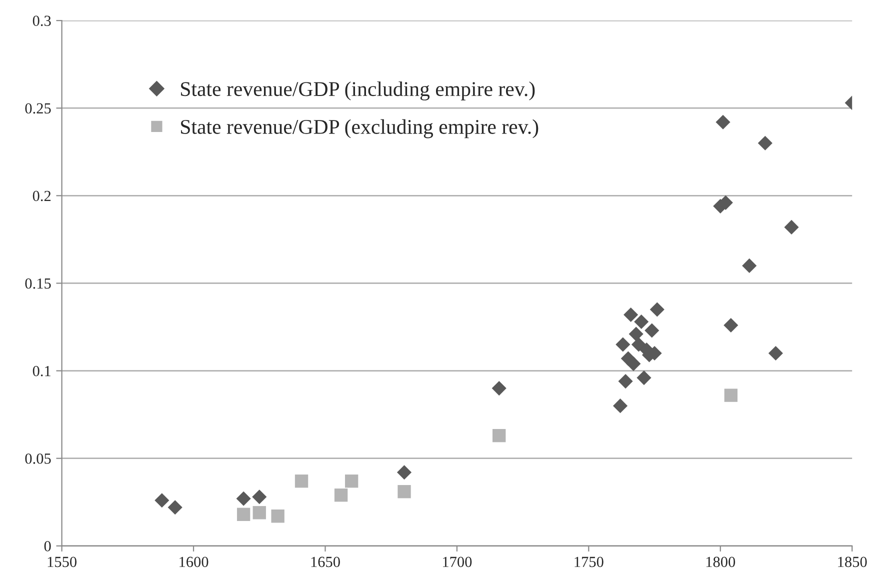 The height and width of the screenshot is (587, 883). Describe the element at coordinates (41, 196) in the screenshot. I see `y-tick-label: 0.2` at that location.